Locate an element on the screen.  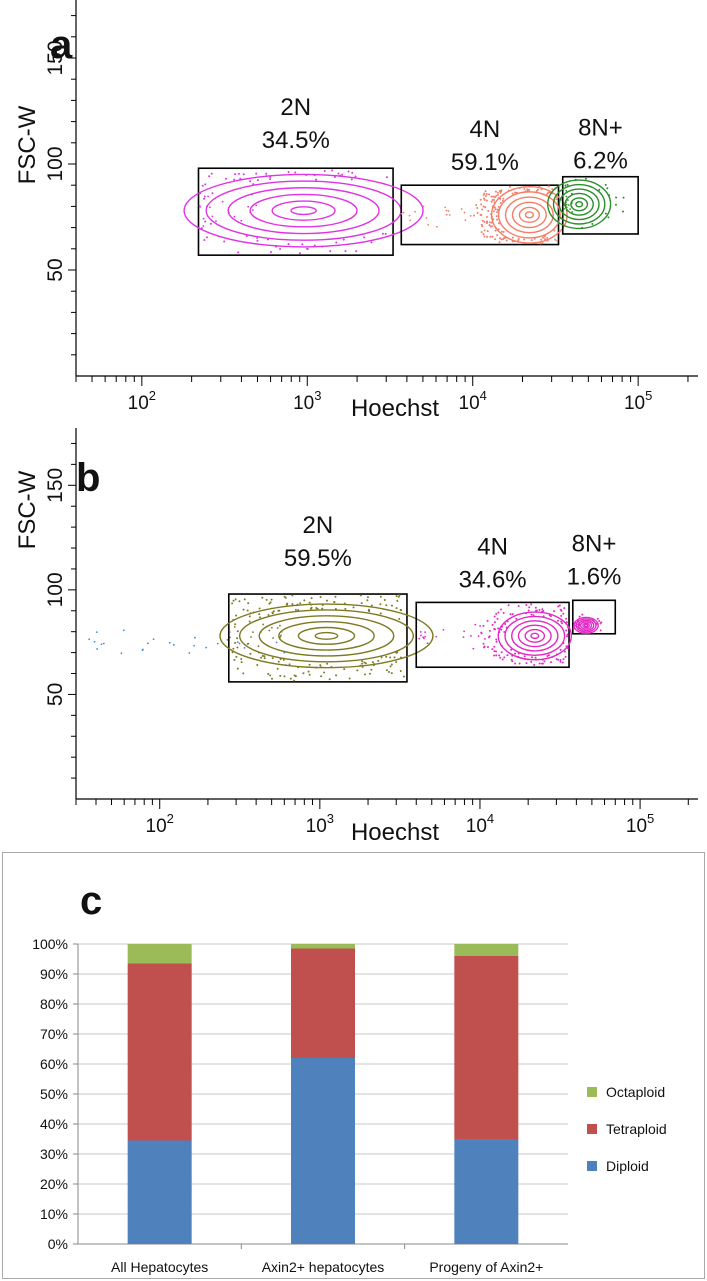
x-tick-exponent: 4 is located at coordinates (483, 395).